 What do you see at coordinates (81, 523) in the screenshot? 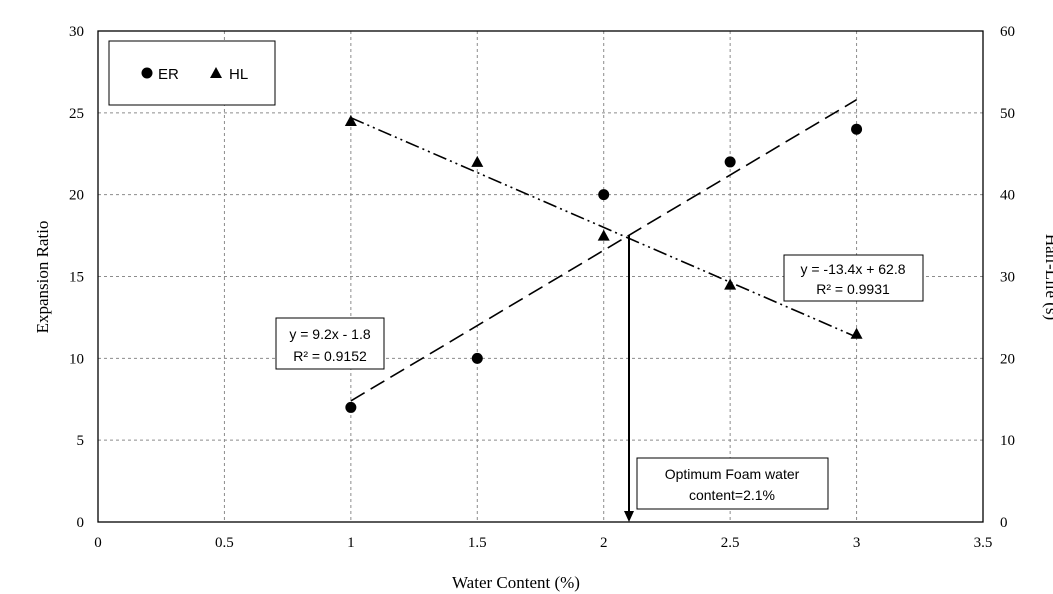
I see `y-tick-label: 0` at bounding box center [81, 523].